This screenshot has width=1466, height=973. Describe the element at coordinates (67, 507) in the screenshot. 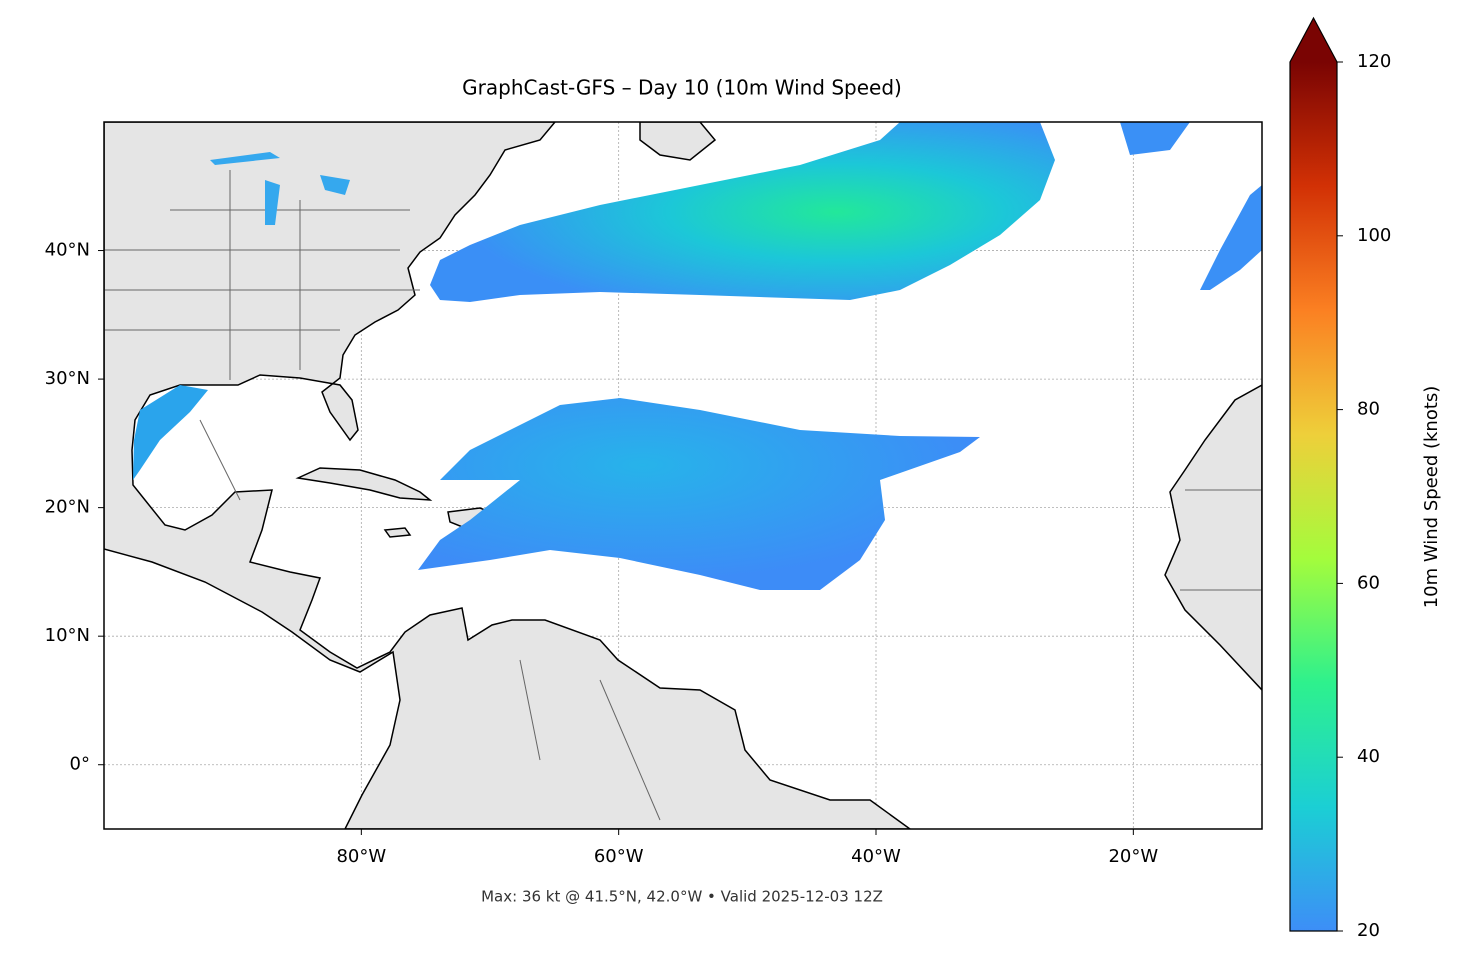

I see `y-tick-label: 20°N` at that location.